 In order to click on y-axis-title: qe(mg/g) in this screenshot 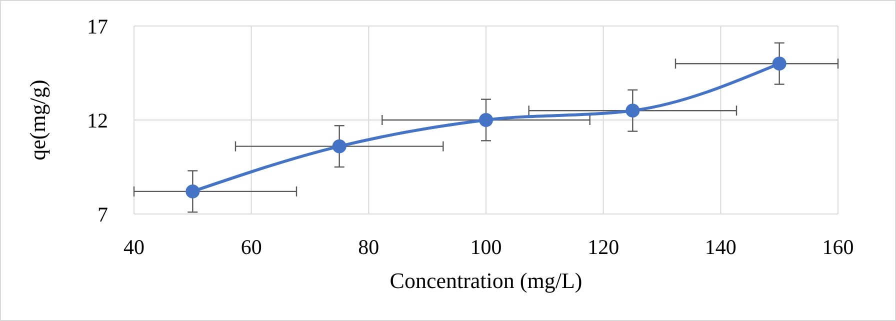, I will do `click(37, 120)`.